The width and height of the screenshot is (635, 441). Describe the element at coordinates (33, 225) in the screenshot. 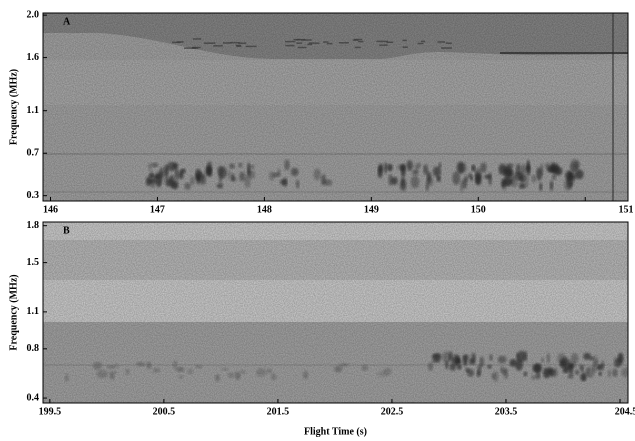

I see `y-tick-label: 1.8` at that location.